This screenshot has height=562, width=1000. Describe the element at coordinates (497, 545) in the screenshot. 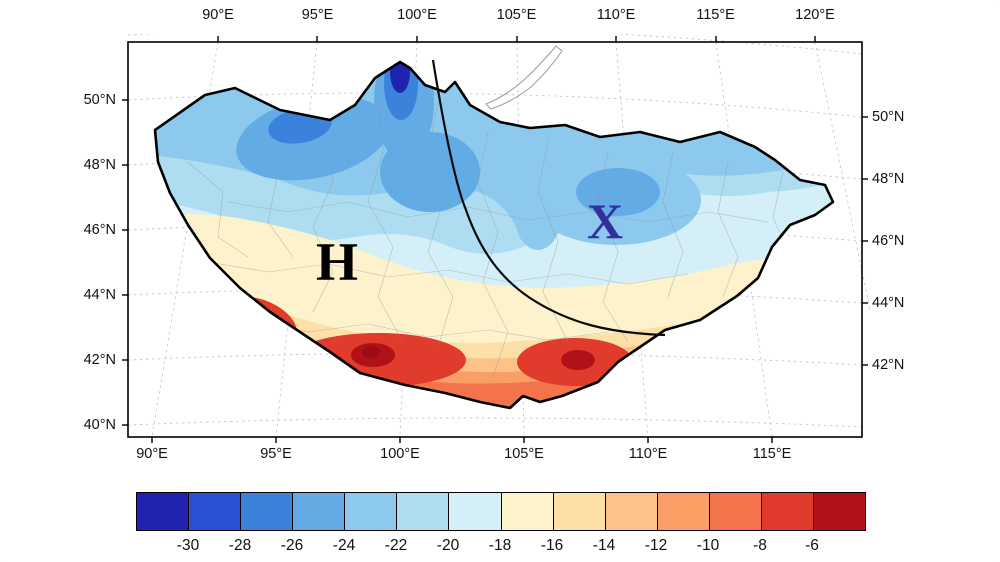

I see `colorbar-labels: -30 -28 -26 -24 -22 -20 -18 -16 -14 -12 -10 -8 -6` at that location.